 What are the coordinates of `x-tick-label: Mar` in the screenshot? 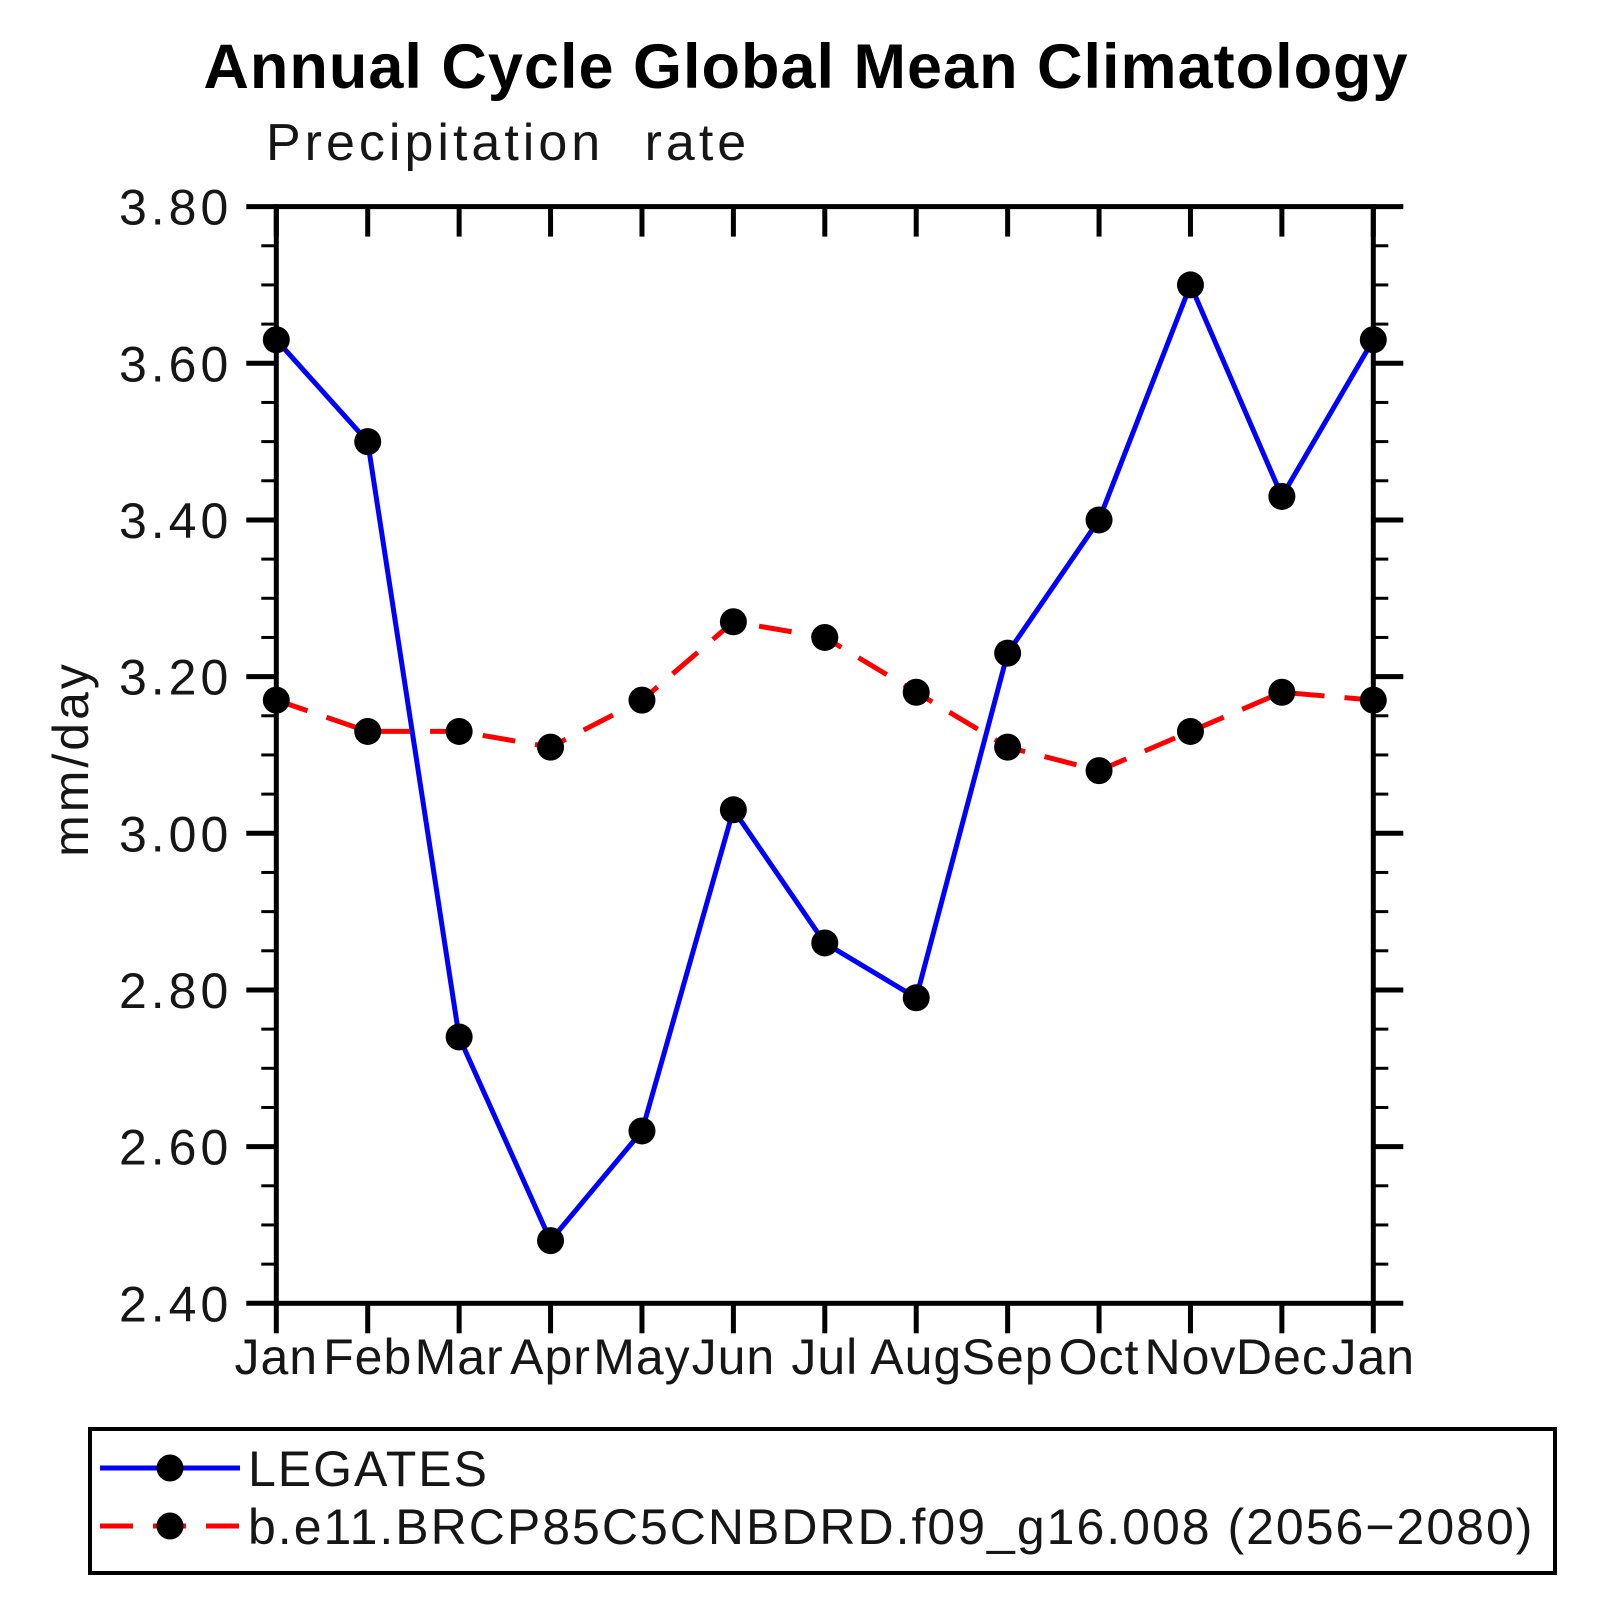 It's located at (459, 1357).